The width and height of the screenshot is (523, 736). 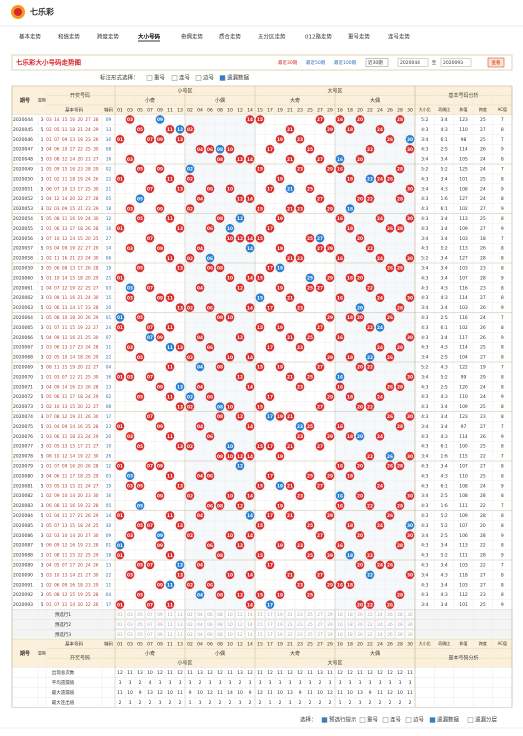 I want to click on preselect-number: 16, so click(x=340, y=615).